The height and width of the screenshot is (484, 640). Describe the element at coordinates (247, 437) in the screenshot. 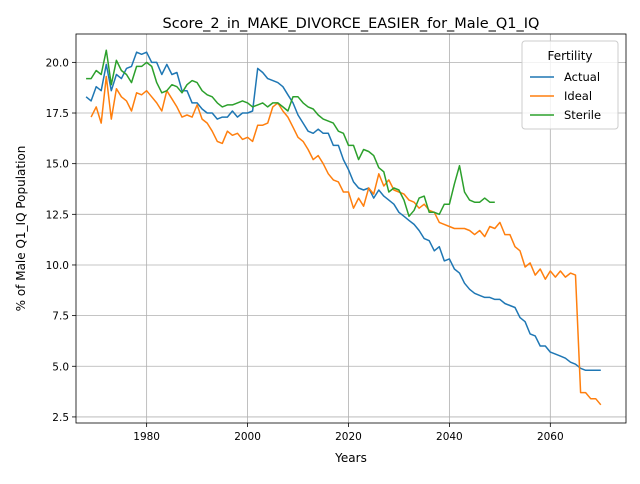

I see `x-tick-label: 2000` at that location.